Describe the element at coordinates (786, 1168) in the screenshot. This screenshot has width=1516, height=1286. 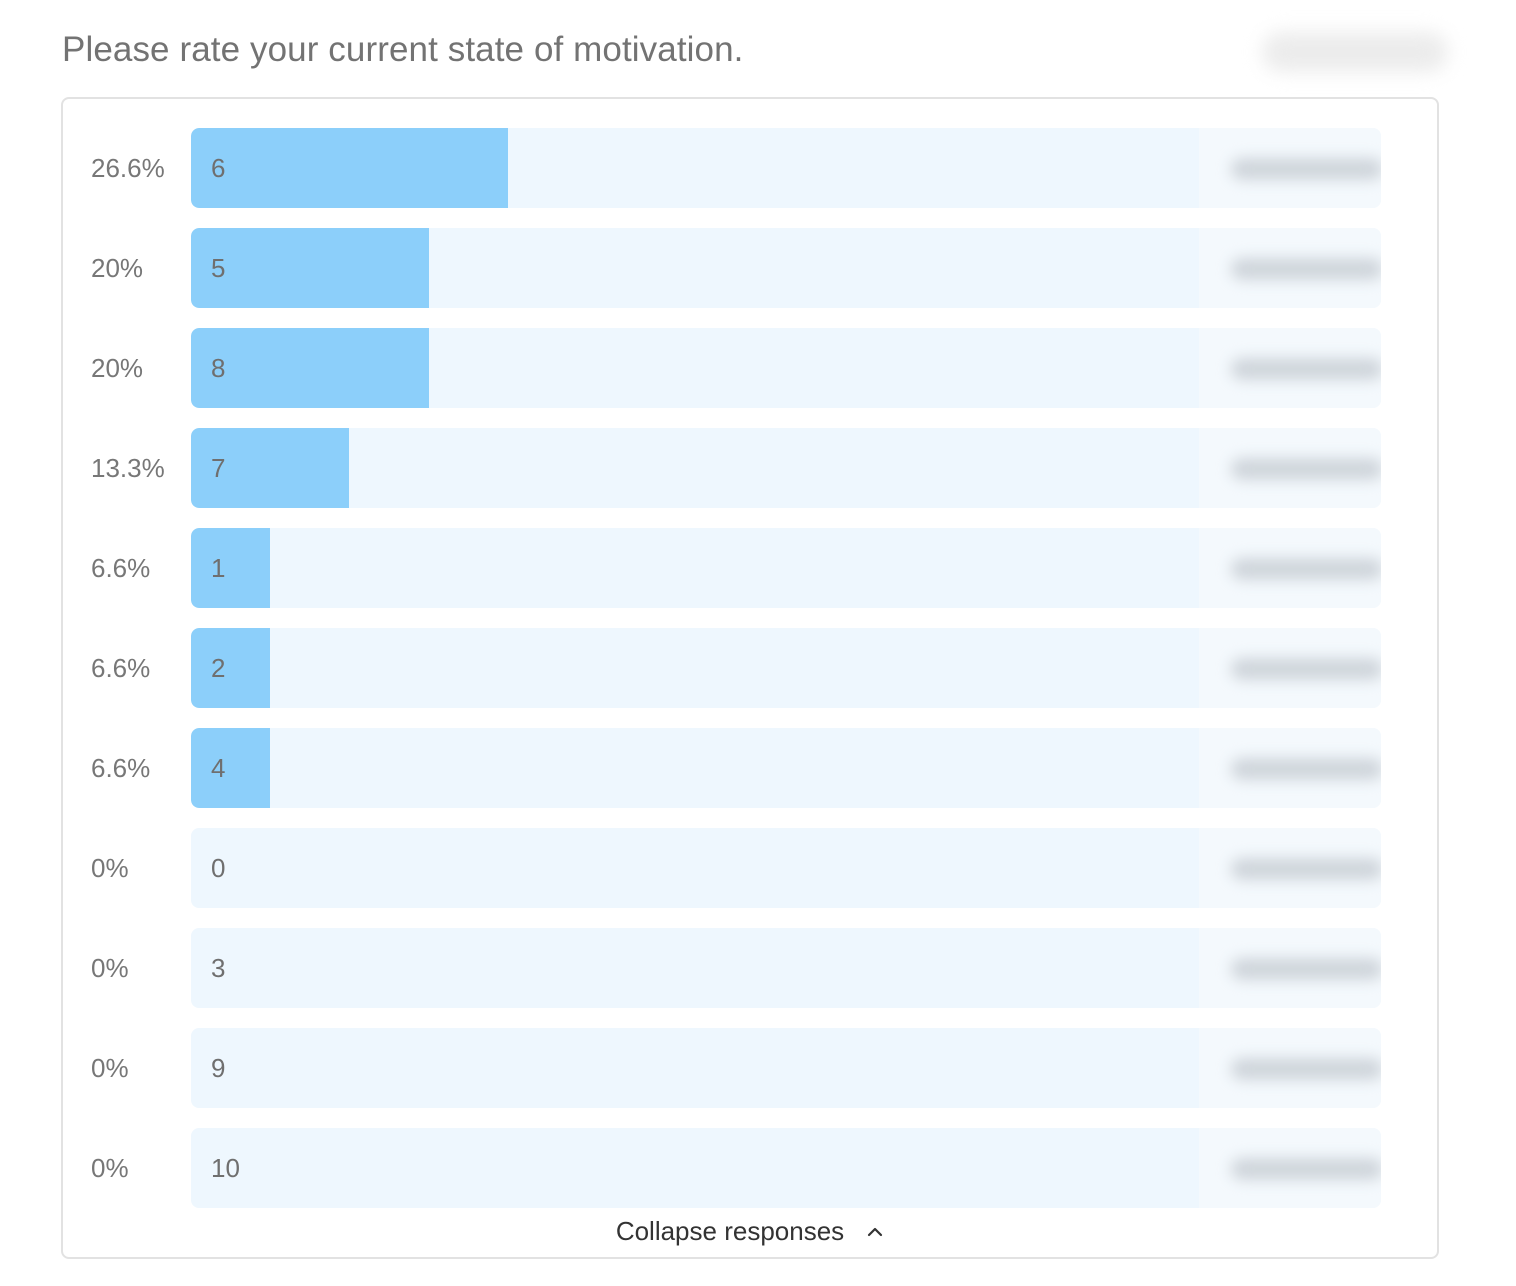
I see `result-bar-track: 10` at that location.